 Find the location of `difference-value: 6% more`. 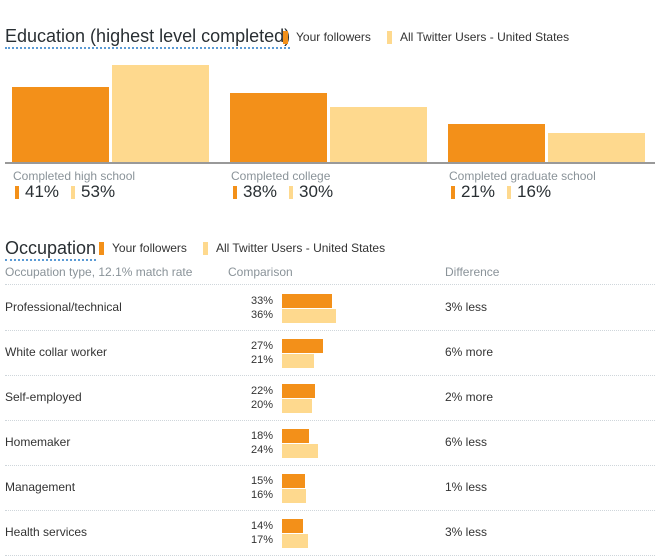

difference-value: 6% more is located at coordinates (469, 352).